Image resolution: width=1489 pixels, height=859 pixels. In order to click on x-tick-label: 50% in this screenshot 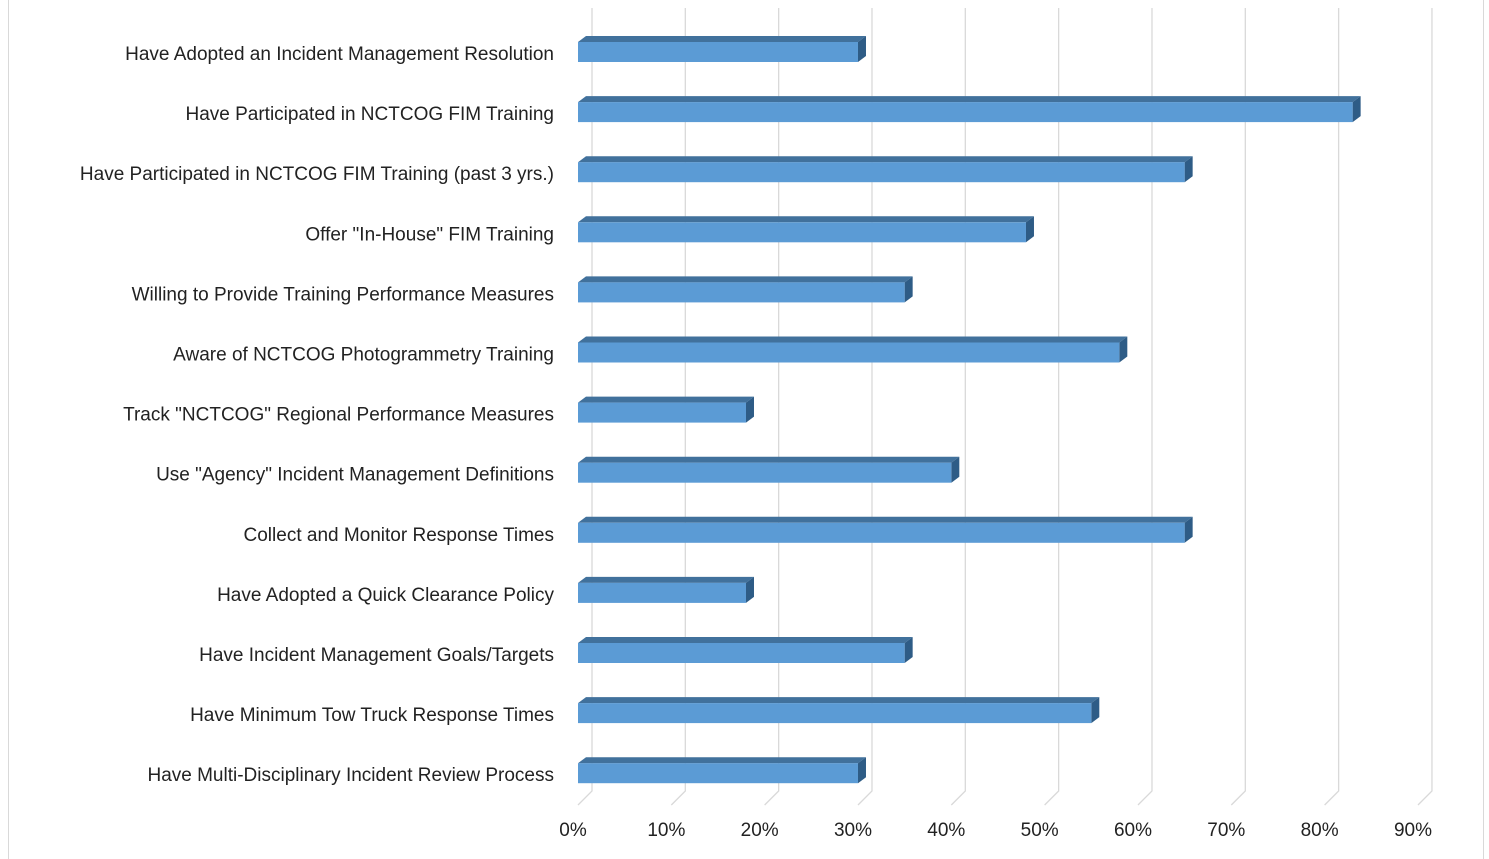, I will do `click(1040, 830)`.